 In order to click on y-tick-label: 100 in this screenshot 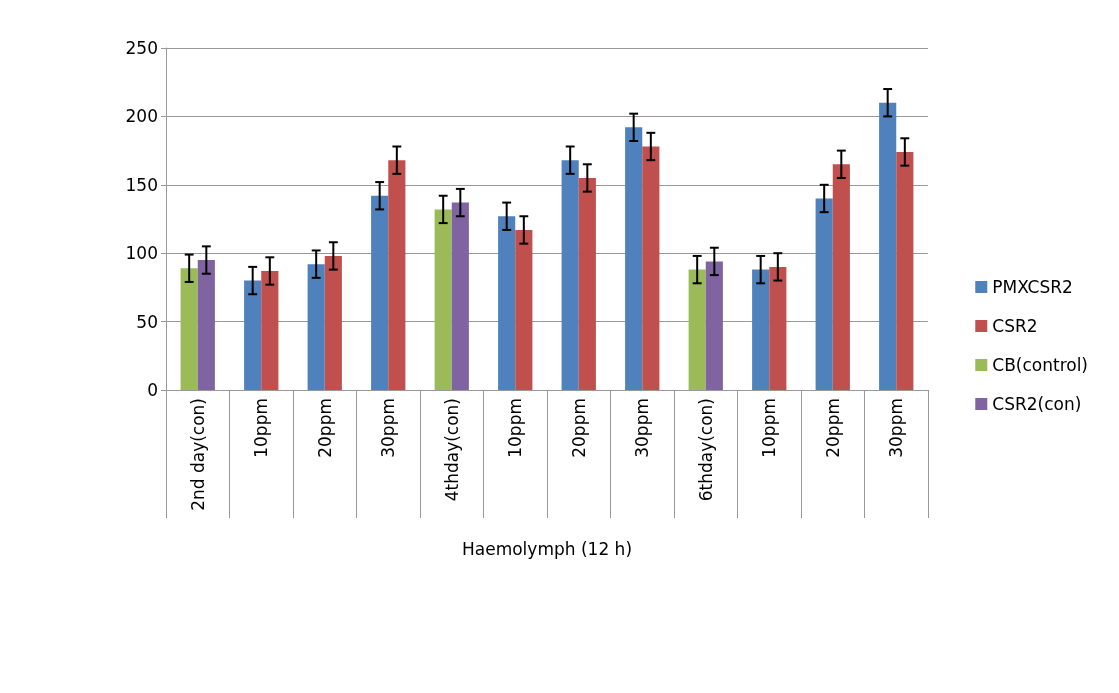, I will do `click(141, 253)`.